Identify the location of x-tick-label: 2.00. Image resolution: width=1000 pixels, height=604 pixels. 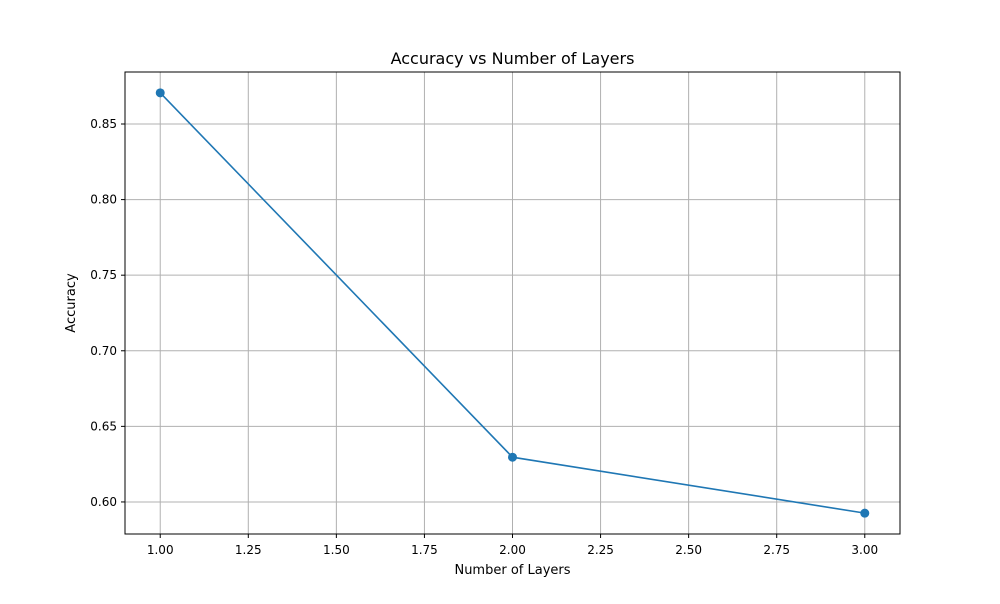
(512, 550).